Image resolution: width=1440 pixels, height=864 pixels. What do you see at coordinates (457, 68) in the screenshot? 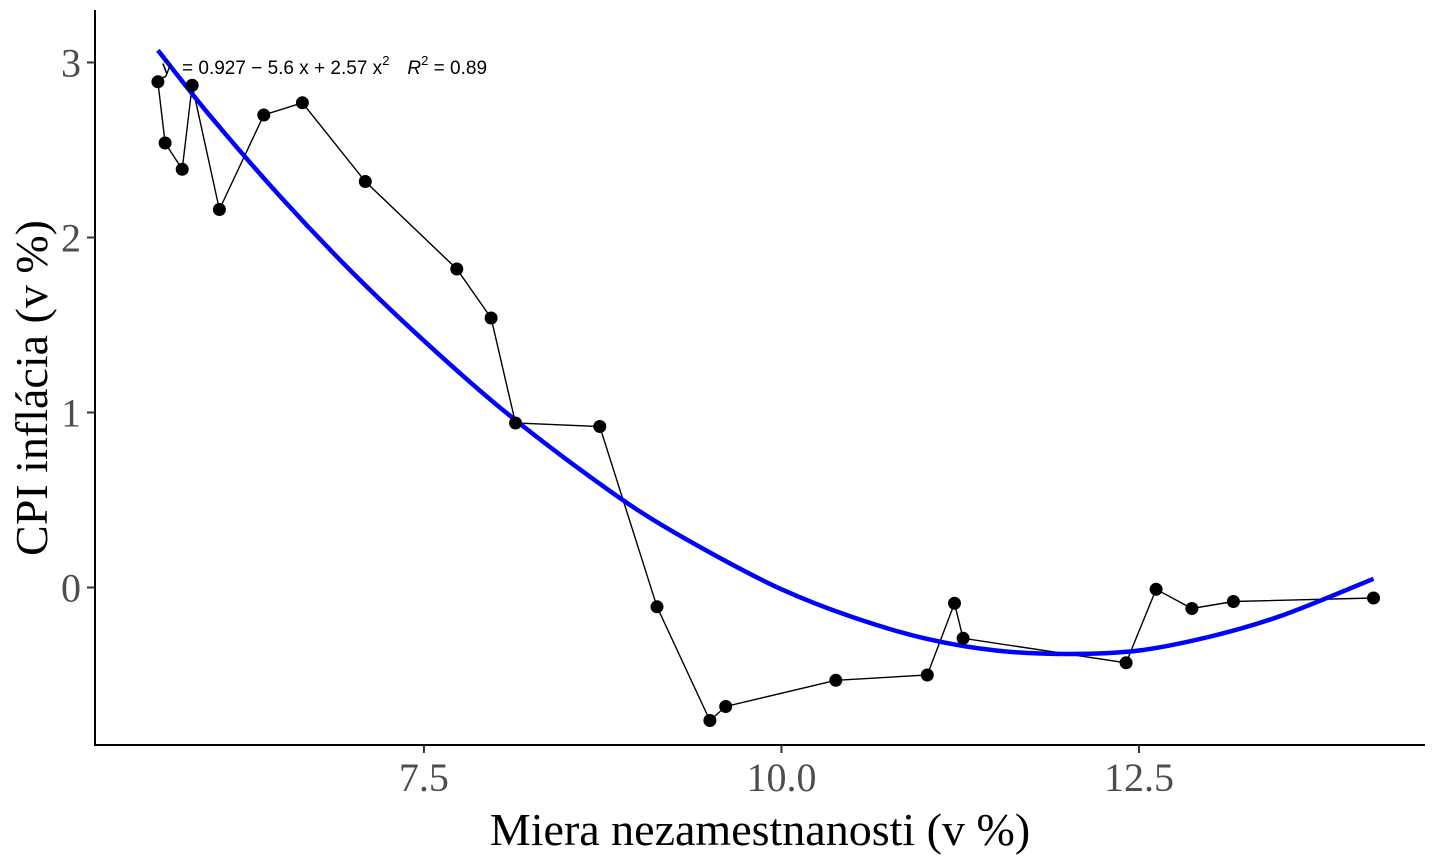
I see `r2-value: = 0.89` at bounding box center [457, 68].